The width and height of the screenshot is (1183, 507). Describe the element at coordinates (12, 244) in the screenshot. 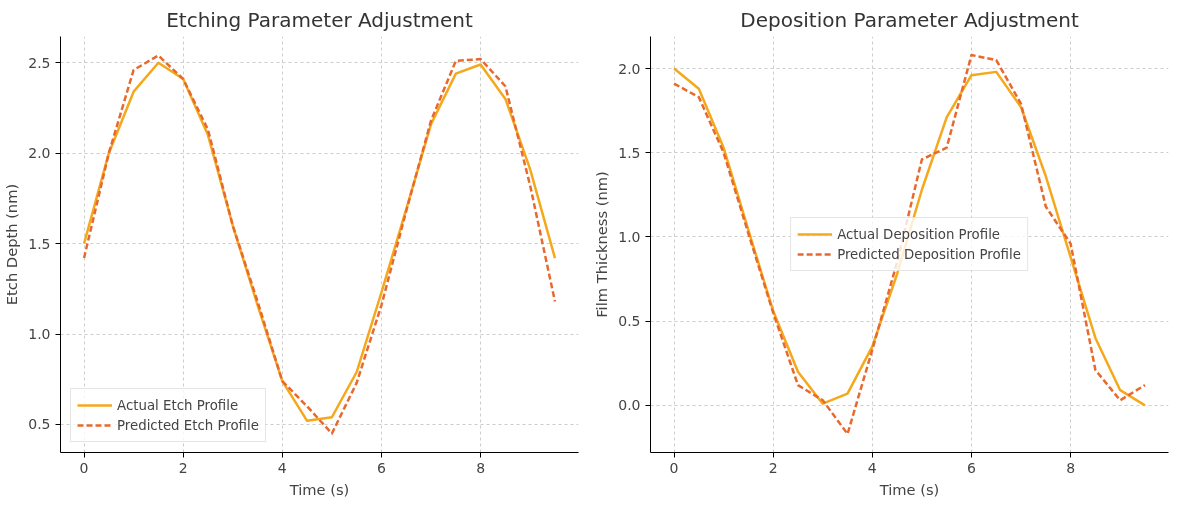

I see `y-axis-title: Etch Depth (nm)` at that location.